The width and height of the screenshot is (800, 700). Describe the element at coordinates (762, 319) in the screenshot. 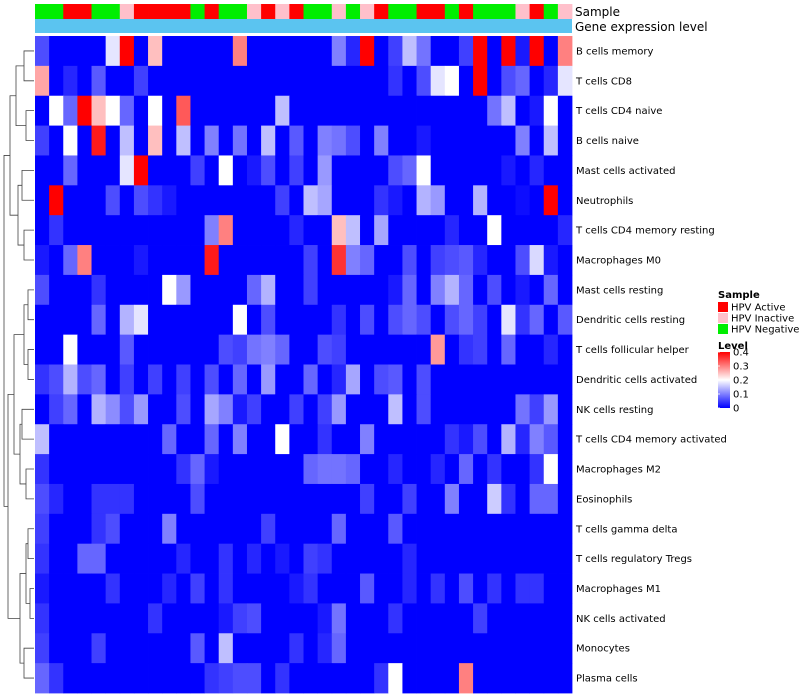

I see `legend-item-label: HPV Inactive` at that location.